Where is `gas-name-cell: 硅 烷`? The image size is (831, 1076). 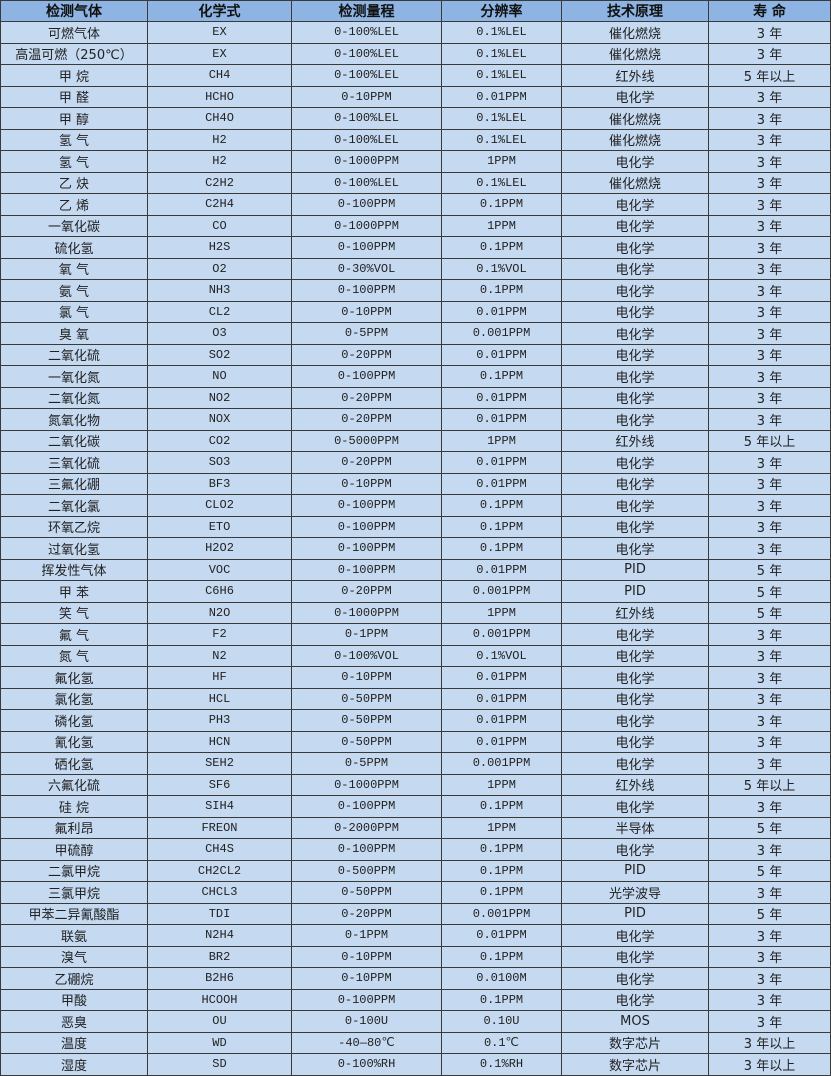 gas-name-cell: 硅 烷 is located at coordinates (74, 806).